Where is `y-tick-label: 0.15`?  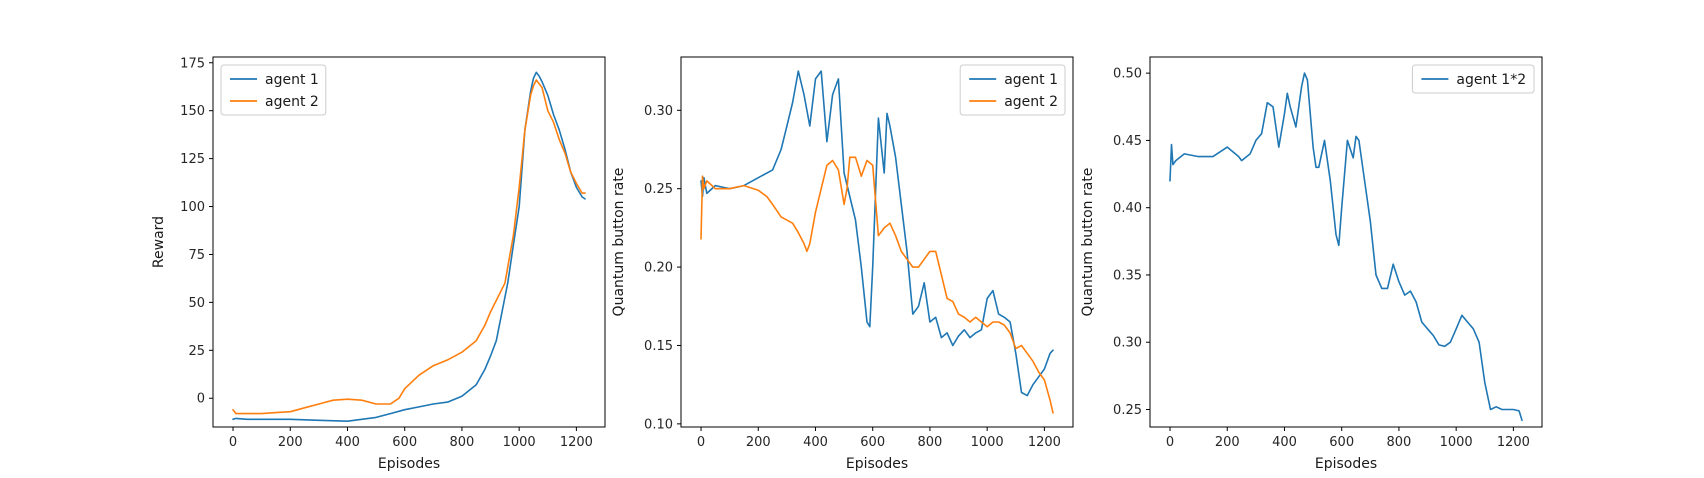 y-tick-label: 0.15 is located at coordinates (658, 346).